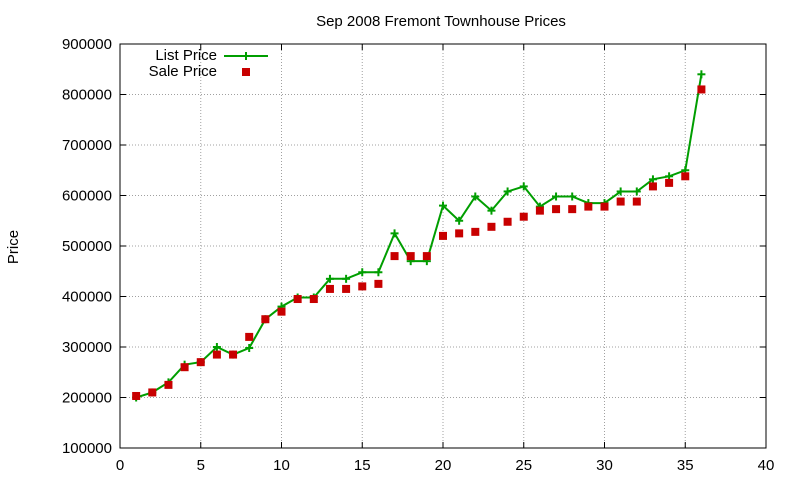 The height and width of the screenshot is (480, 800). I want to click on legend-list-marker, so click(246, 56).